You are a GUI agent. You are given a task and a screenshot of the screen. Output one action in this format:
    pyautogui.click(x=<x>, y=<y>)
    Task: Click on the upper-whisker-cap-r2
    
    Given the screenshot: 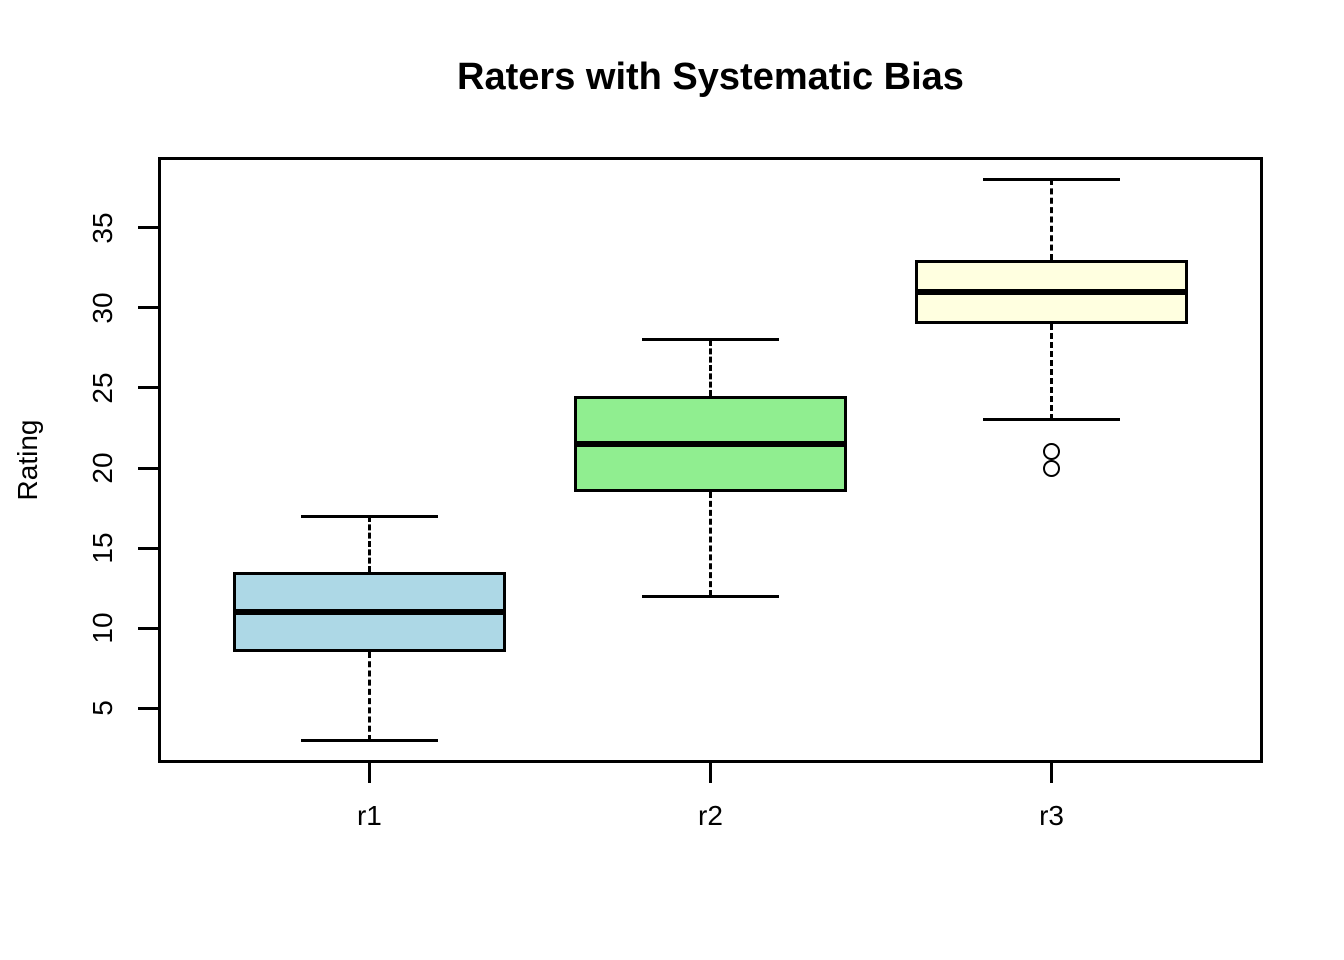 What is the action you would take?
    pyautogui.click(x=710, y=340)
    